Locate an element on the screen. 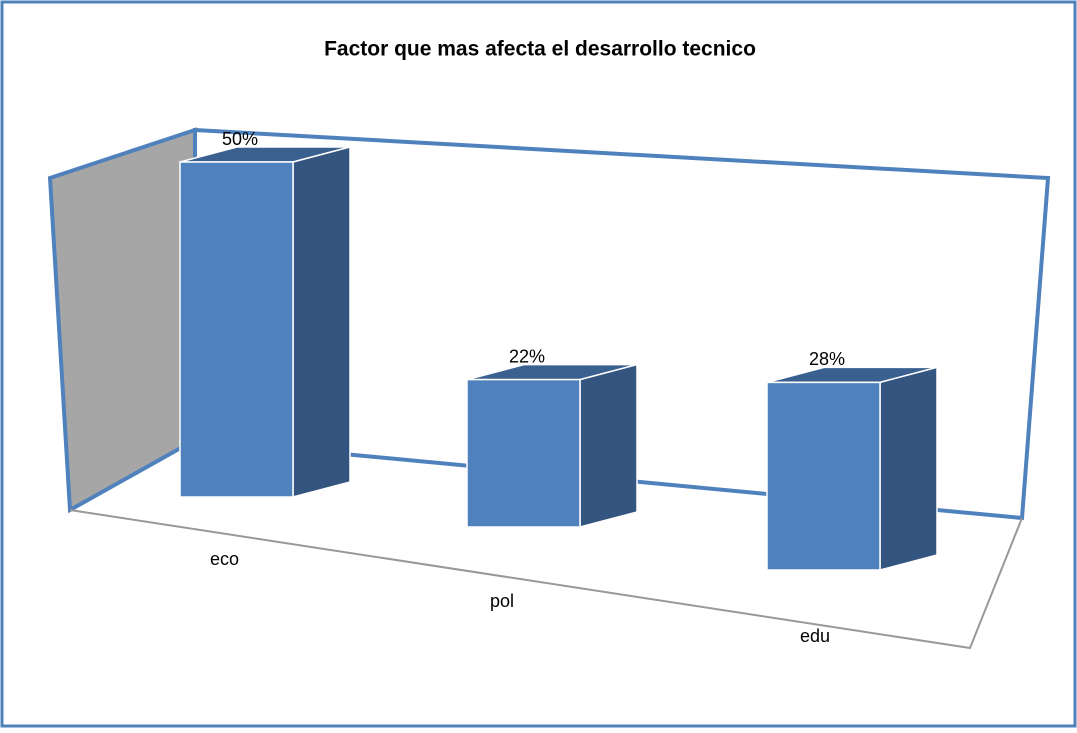 The height and width of the screenshot is (733, 1077). data-label: 22% is located at coordinates (527, 356).